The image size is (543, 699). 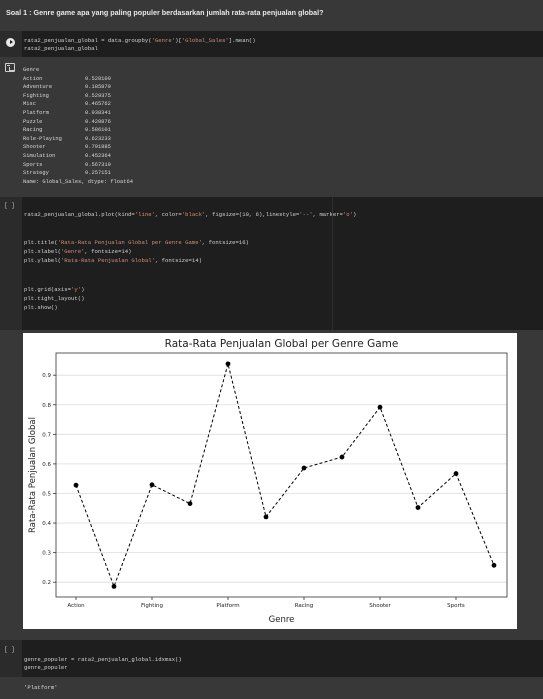 What do you see at coordinates (98, 87) in the screenshot?
I see `series-value: 0.185879` at bounding box center [98, 87].